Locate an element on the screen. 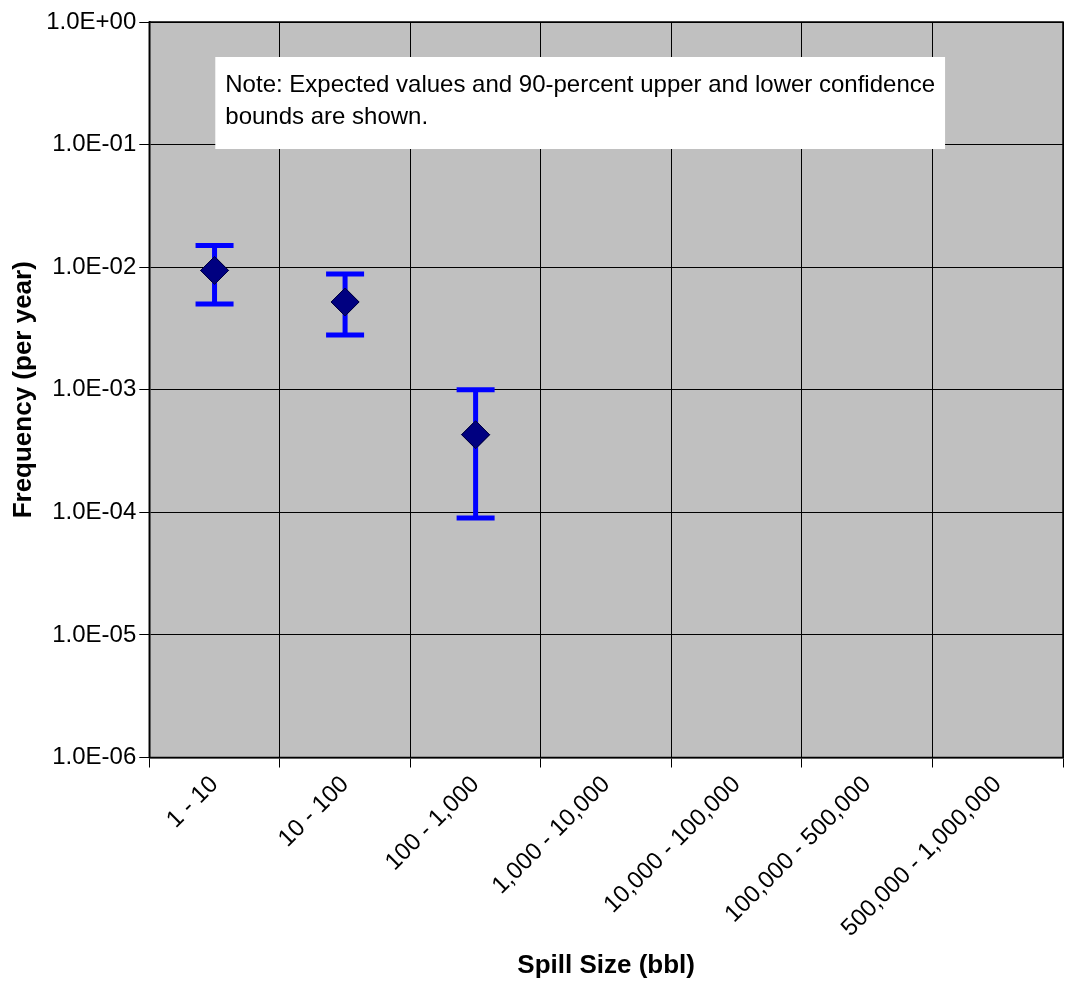 This screenshot has height=989, width=1078. x-tick-label: 1 - 10 is located at coordinates (191, 801).